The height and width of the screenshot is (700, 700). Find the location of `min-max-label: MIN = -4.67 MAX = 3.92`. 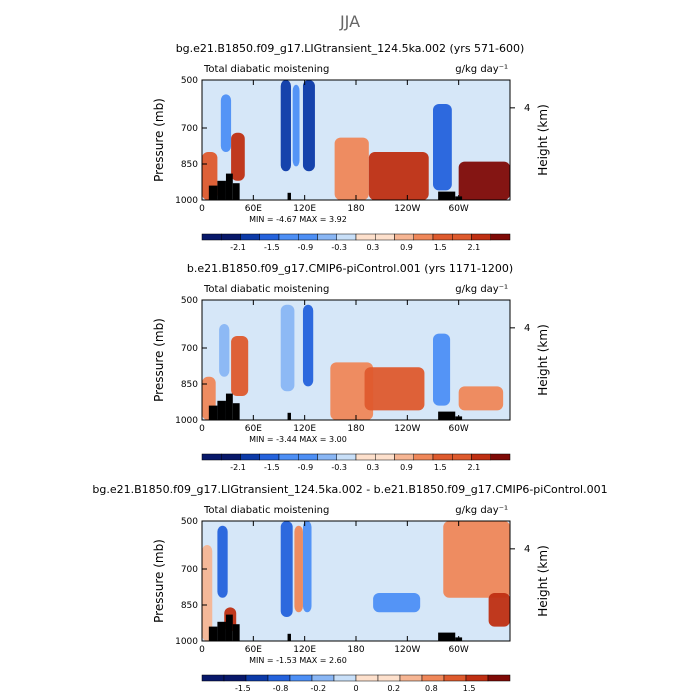

min-max-label: MIN = -4.67 MAX = 3.92 is located at coordinates (298, 219).